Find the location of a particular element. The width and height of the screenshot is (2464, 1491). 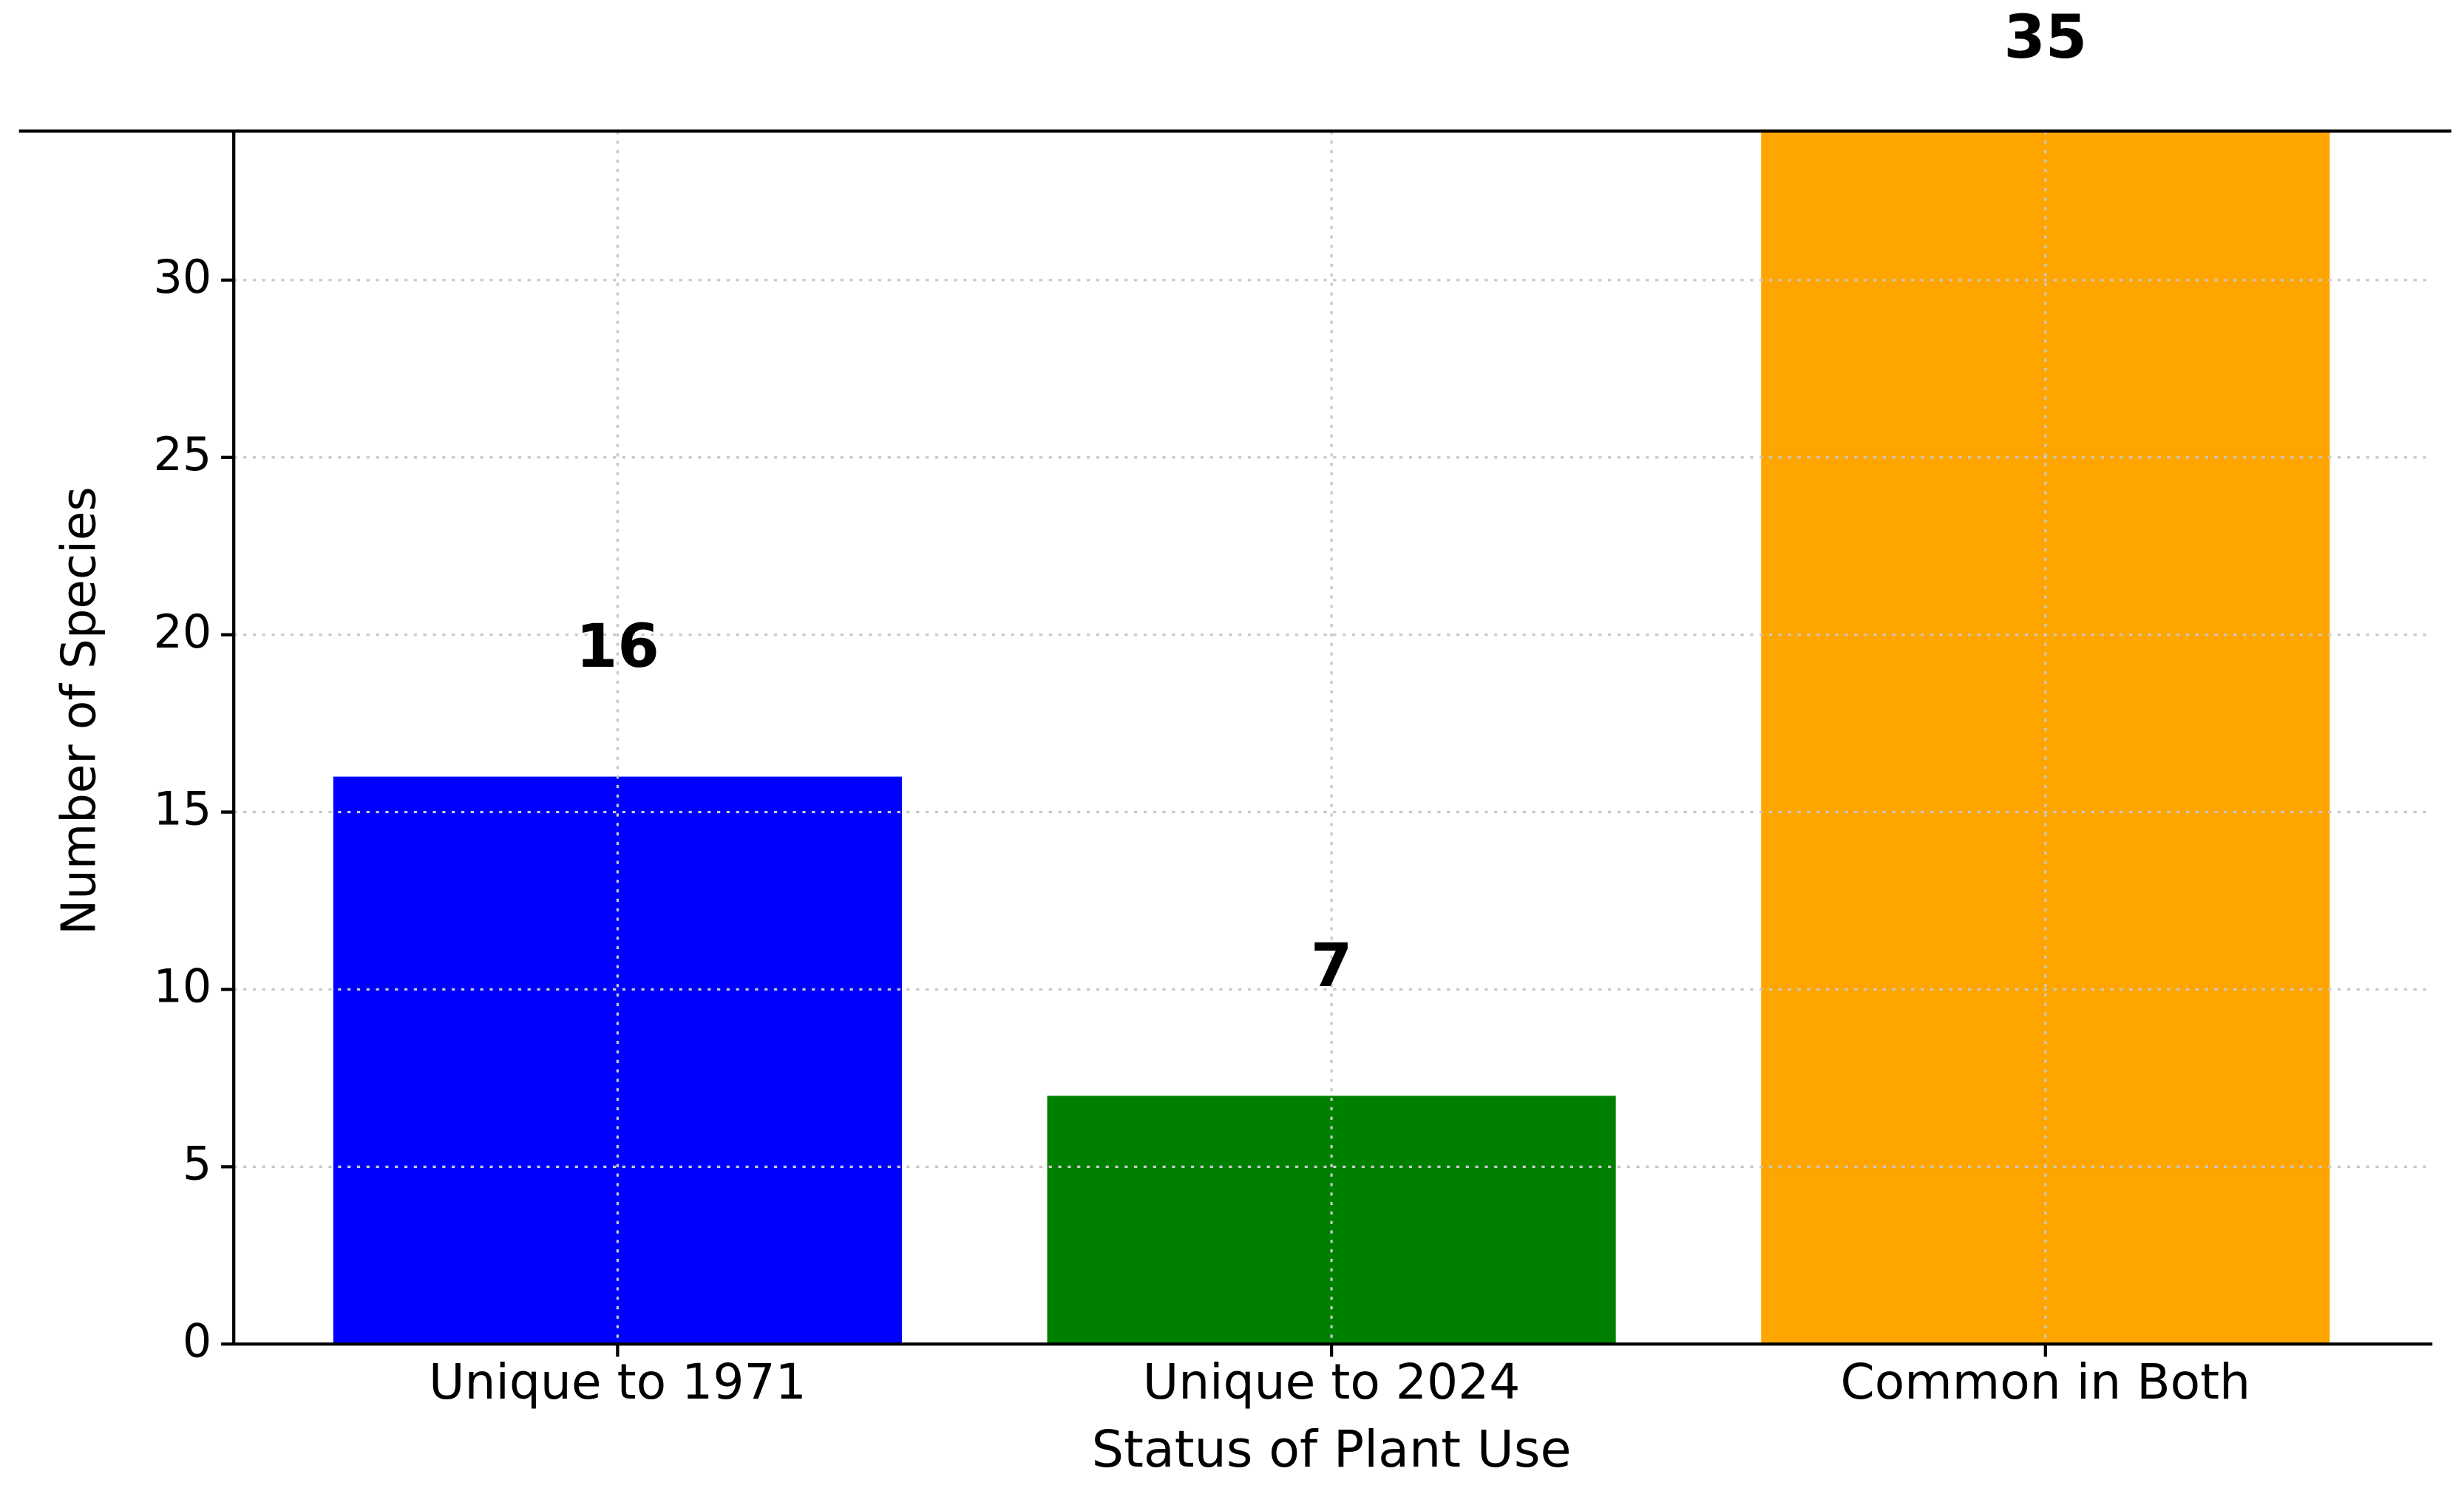

y-tick-label: 30 is located at coordinates (182, 277).